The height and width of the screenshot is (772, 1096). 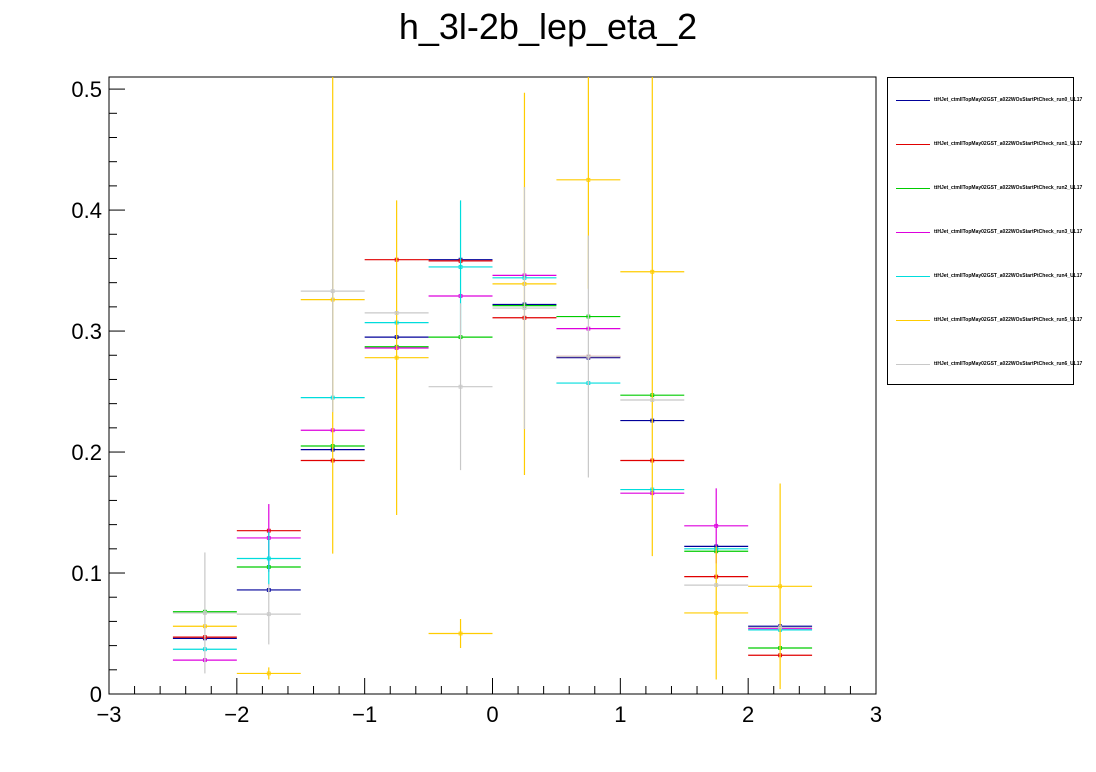 What do you see at coordinates (86, 89) in the screenshot?
I see `y-tick-label: 0.5` at bounding box center [86, 89].